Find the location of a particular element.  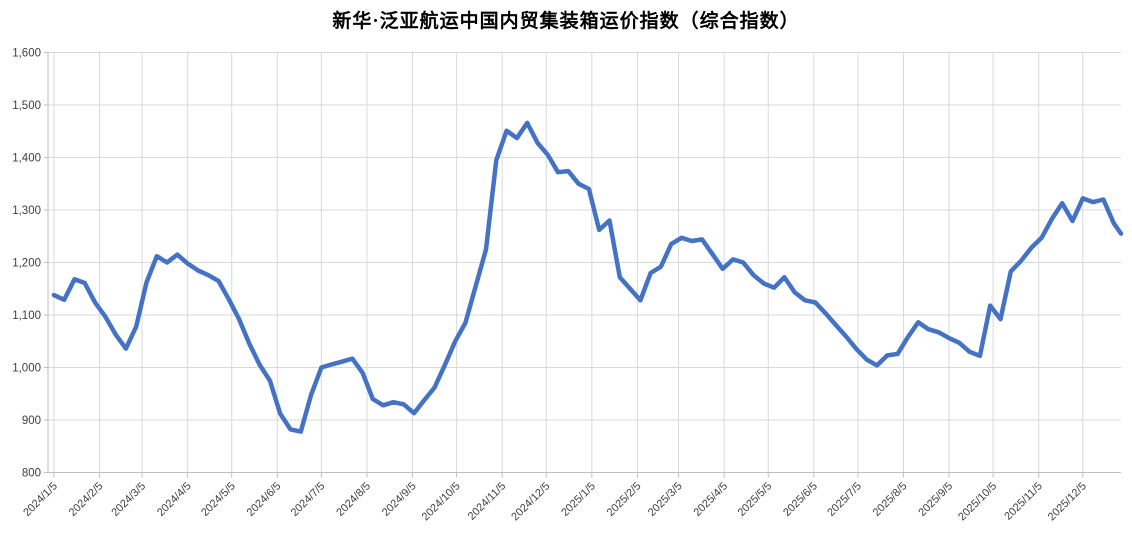

x-tick-label: 2025/7/5 is located at coordinates (844, 499).